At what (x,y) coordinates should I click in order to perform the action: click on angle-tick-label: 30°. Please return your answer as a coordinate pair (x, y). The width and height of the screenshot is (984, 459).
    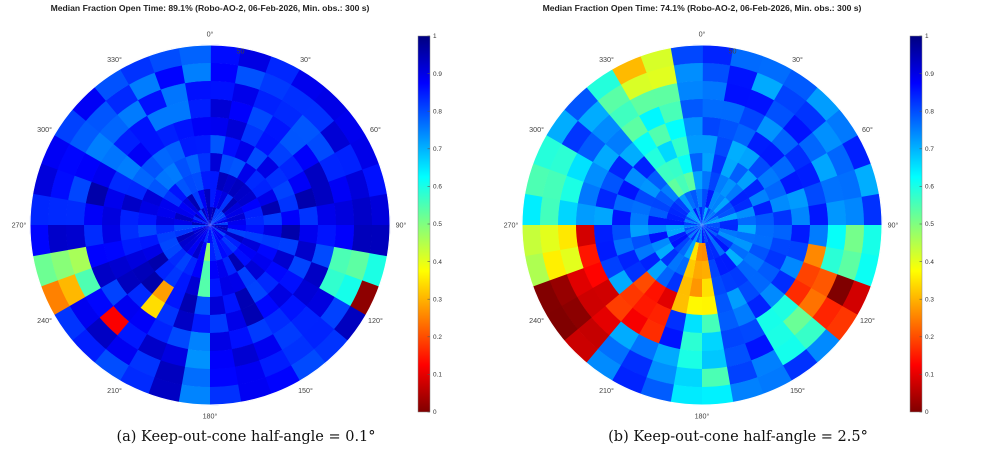
    Looking at the image, I should click on (305, 59).